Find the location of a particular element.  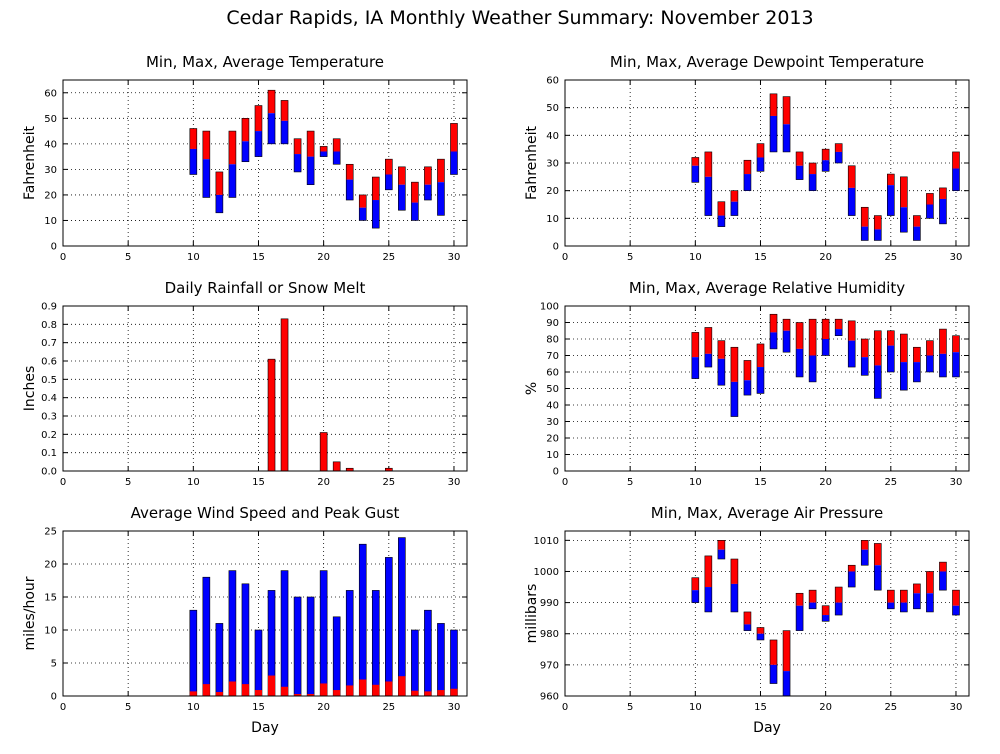

y-axis-label: miles/hour is located at coordinates (30, 613).